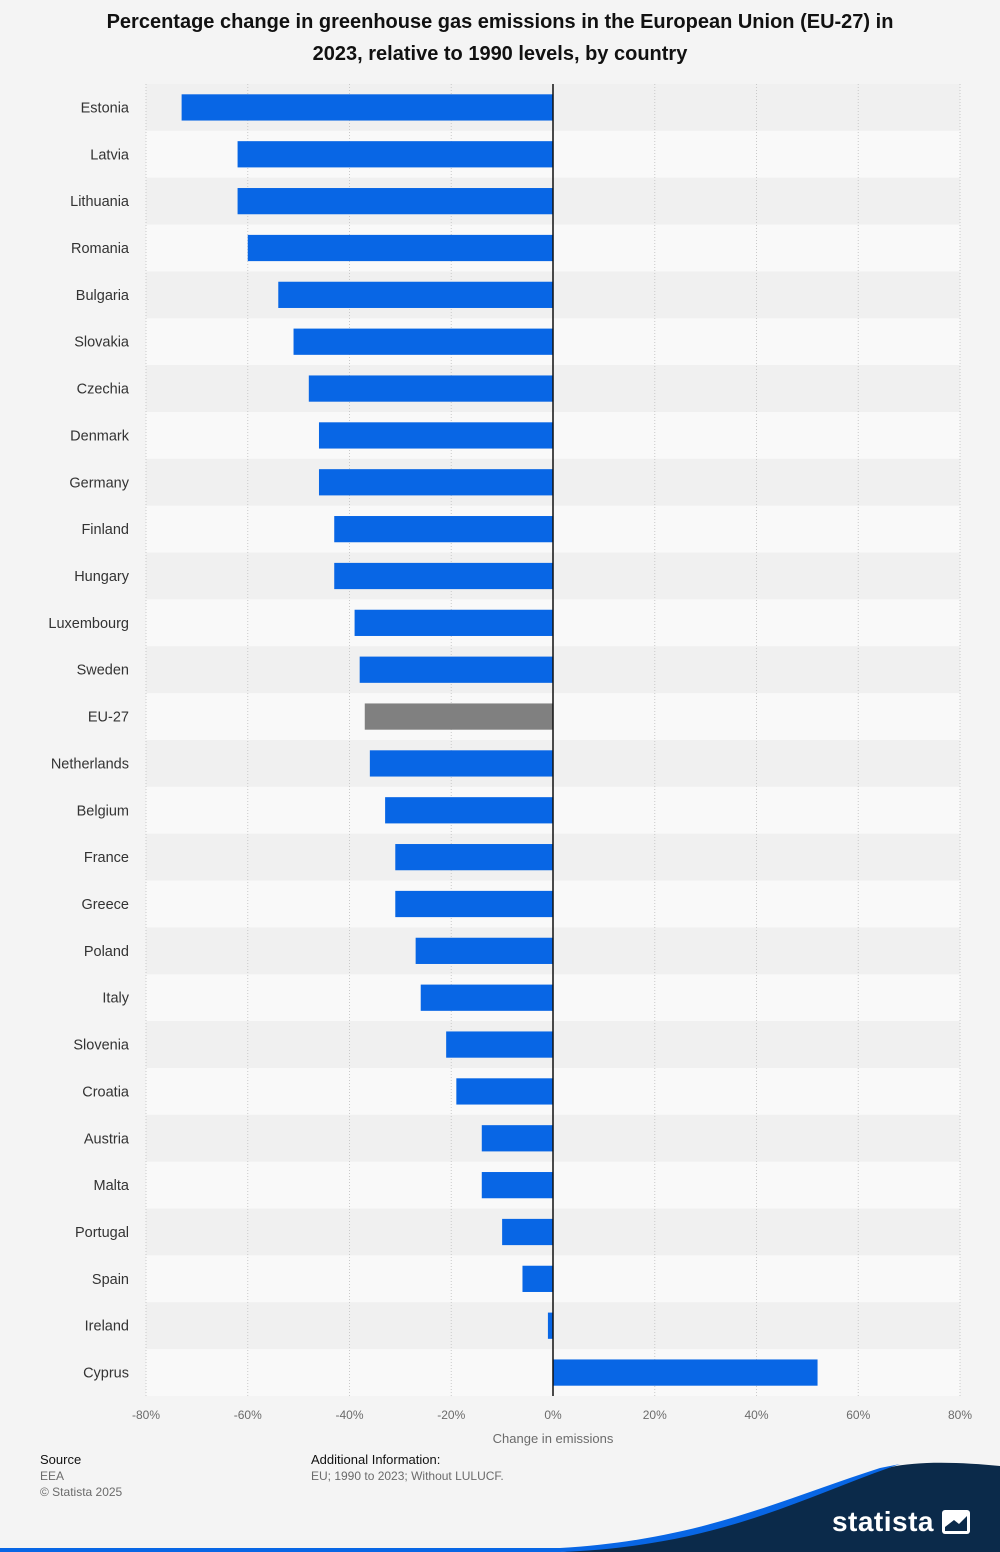  Describe the element at coordinates (395, 154) in the screenshot. I see `bar-latvia` at that location.